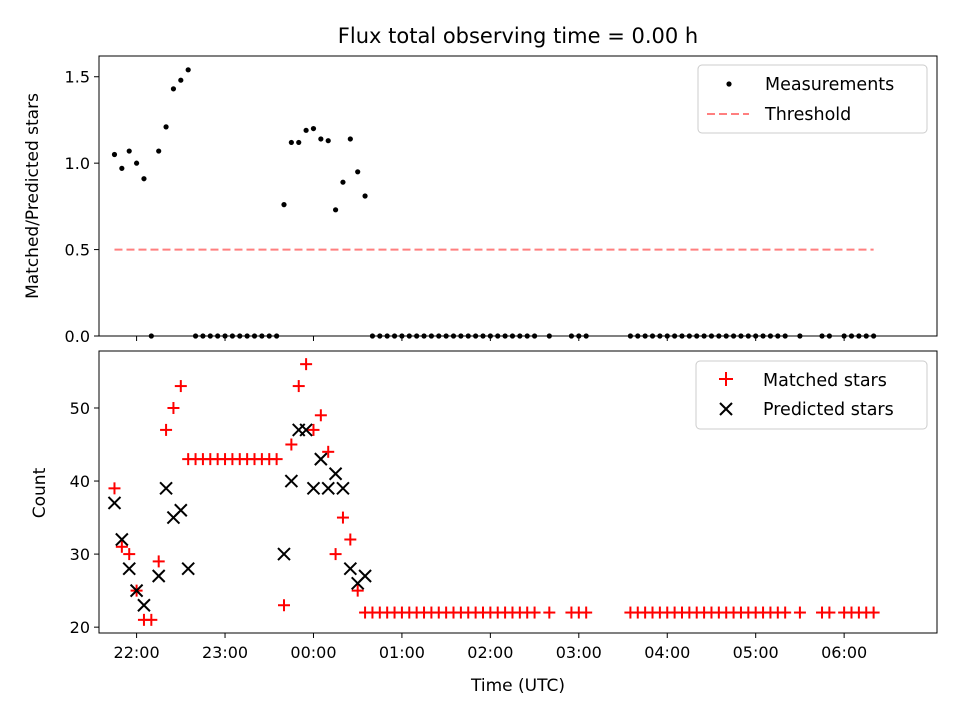 The image size is (960, 720). I want to click on y-tick: 0.0, so click(82, 336).